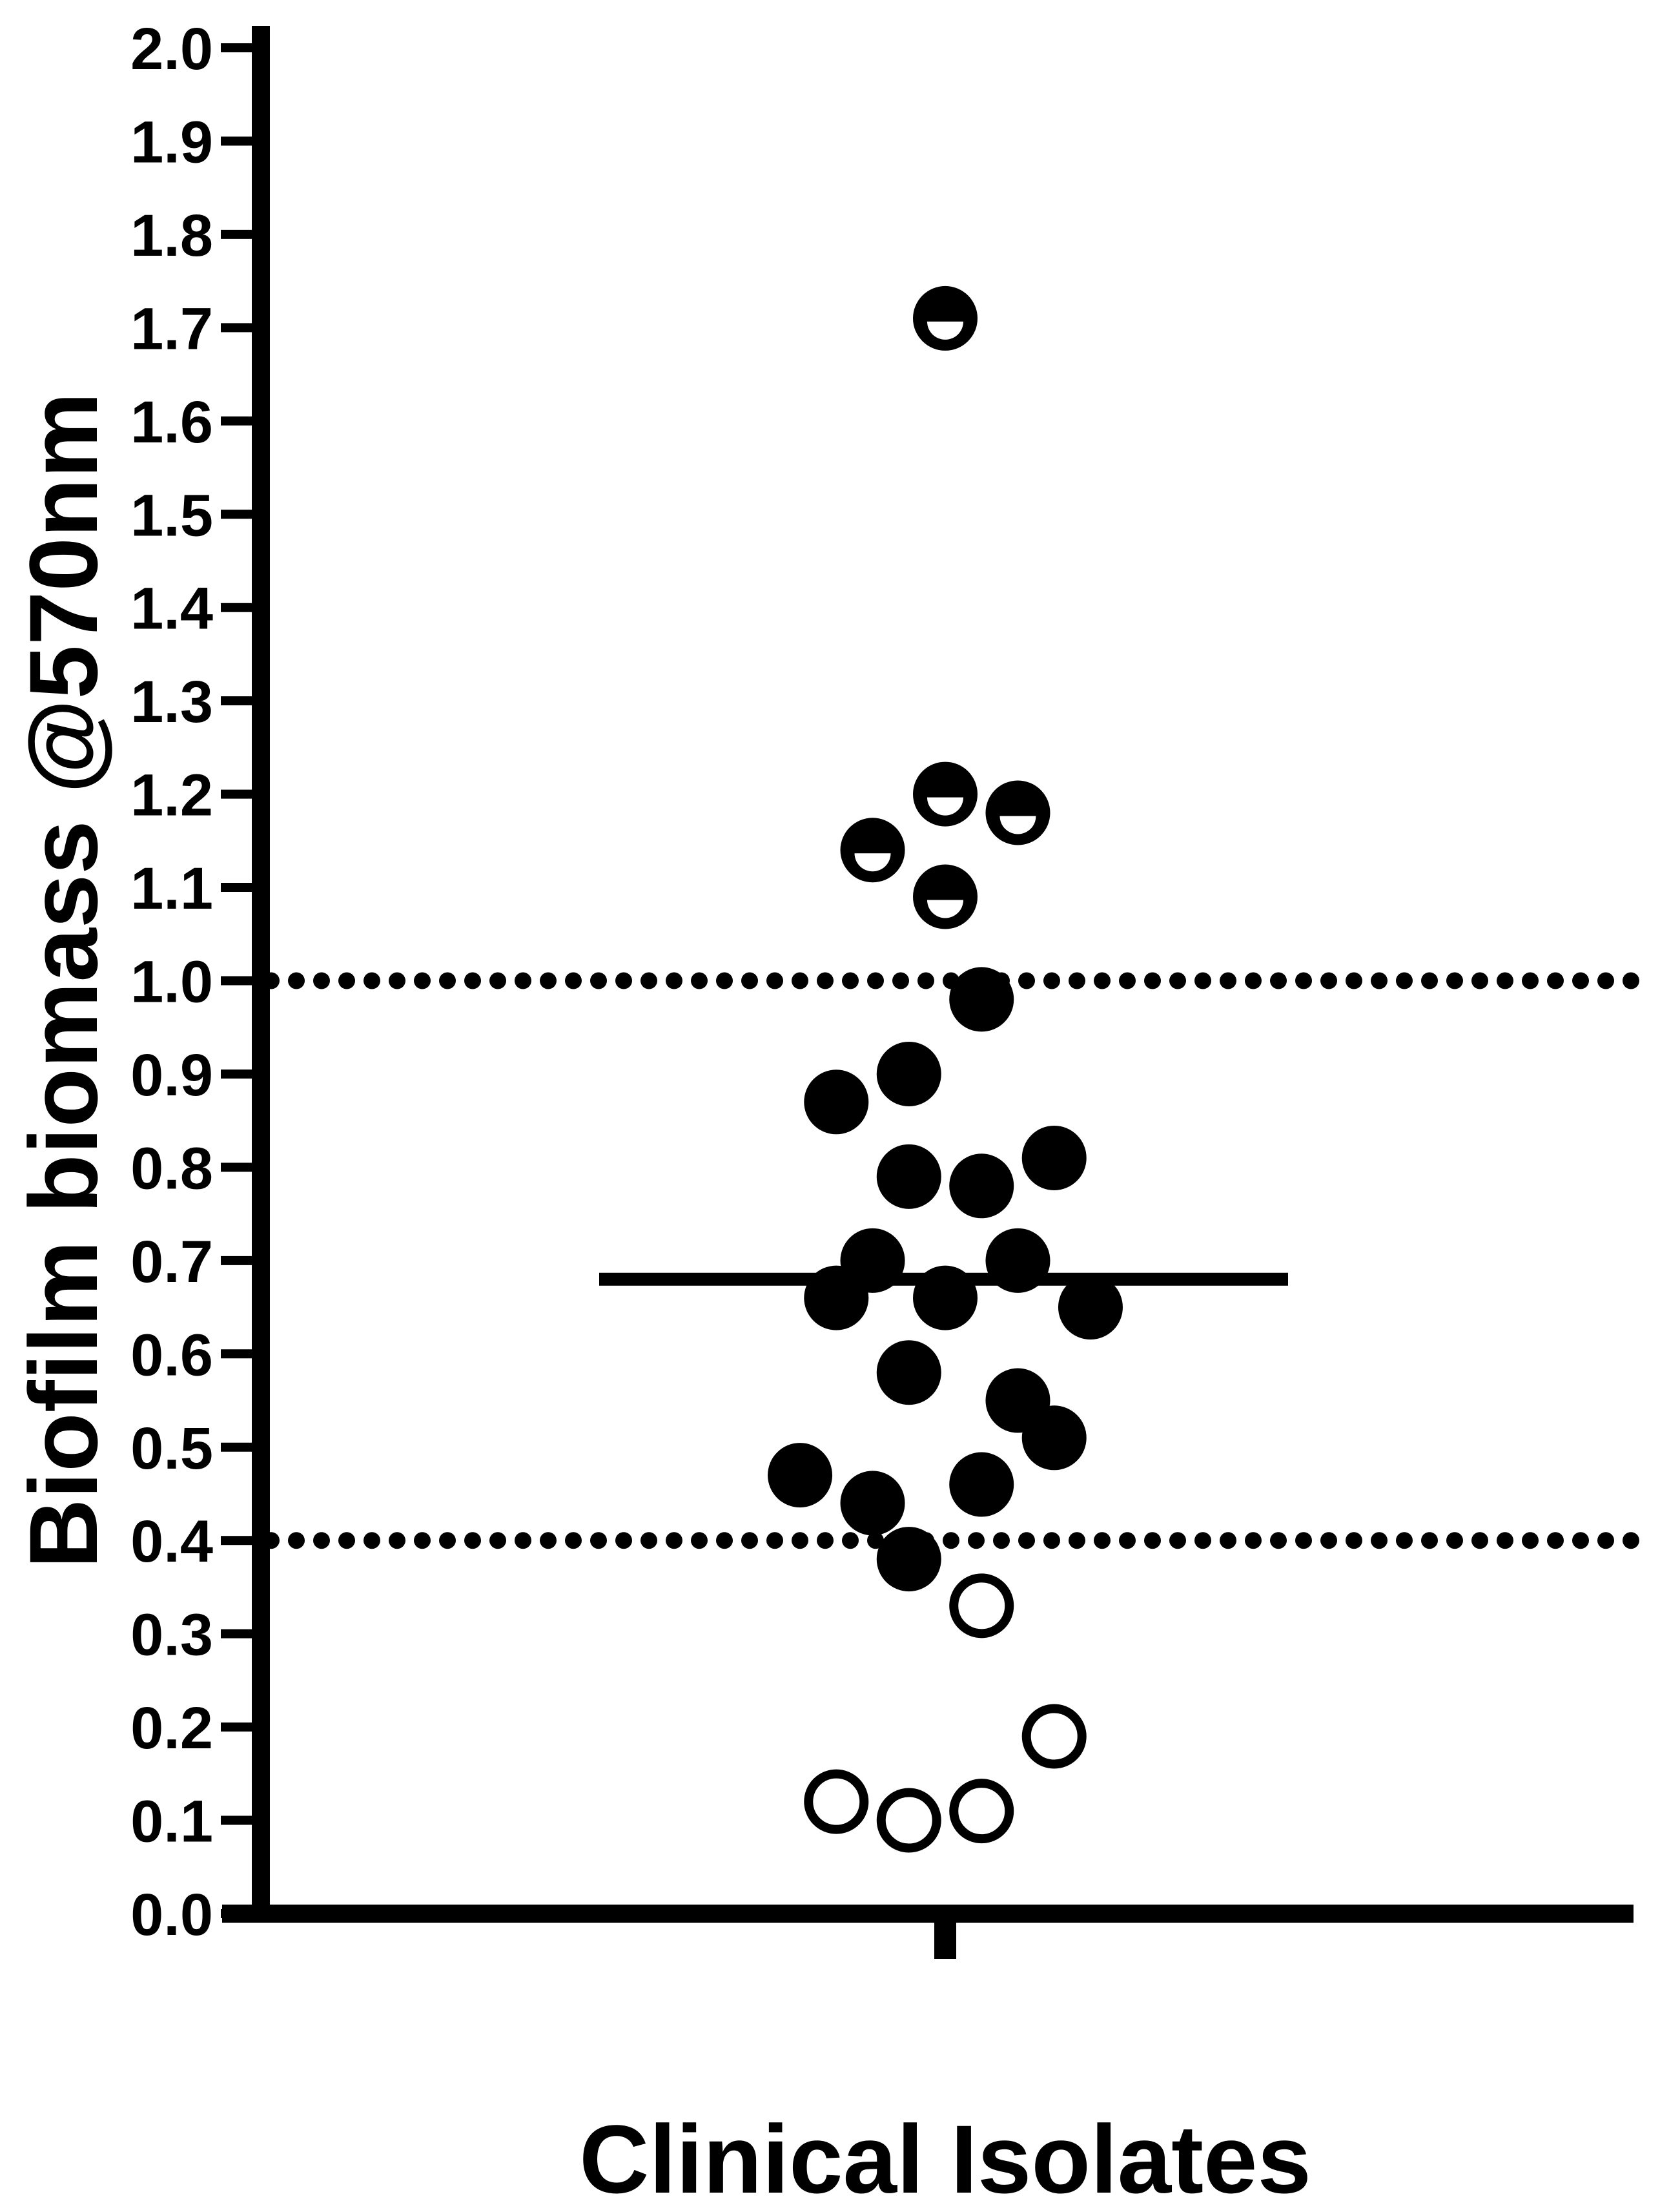 The height and width of the screenshot is (2212, 1680). I want to click on point-strong-4-outer, so click(945, 896).